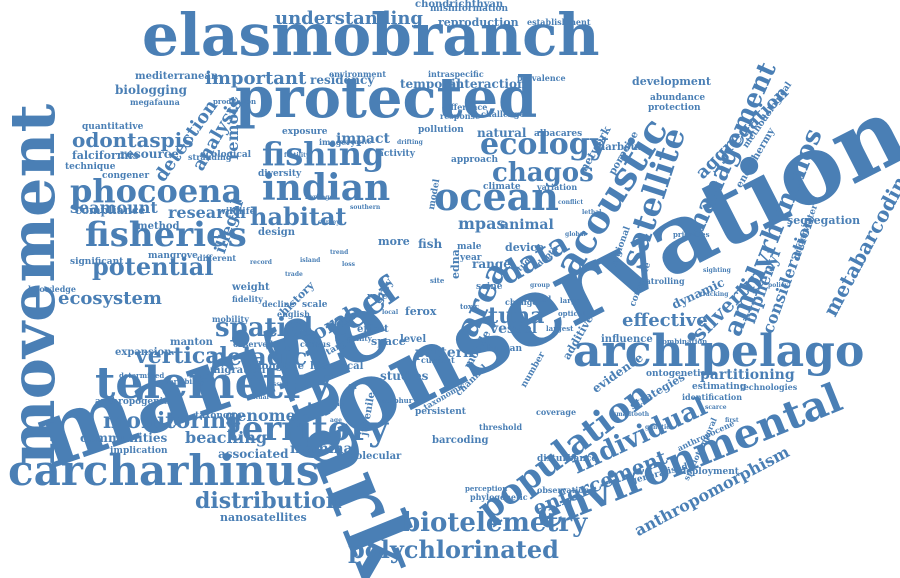 This screenshot has height=578, width=900. Describe the element at coordinates (482, 223) in the screenshot. I see `word-mpas: mpas` at that location.